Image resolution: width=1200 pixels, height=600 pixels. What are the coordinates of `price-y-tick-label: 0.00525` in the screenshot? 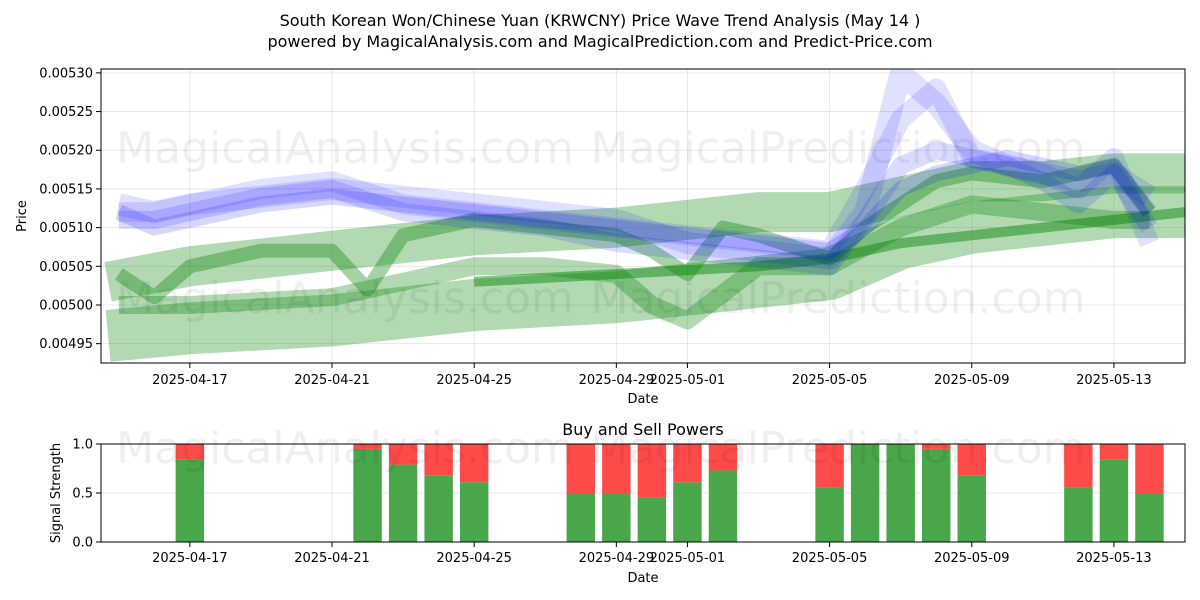 It's located at (66, 112).